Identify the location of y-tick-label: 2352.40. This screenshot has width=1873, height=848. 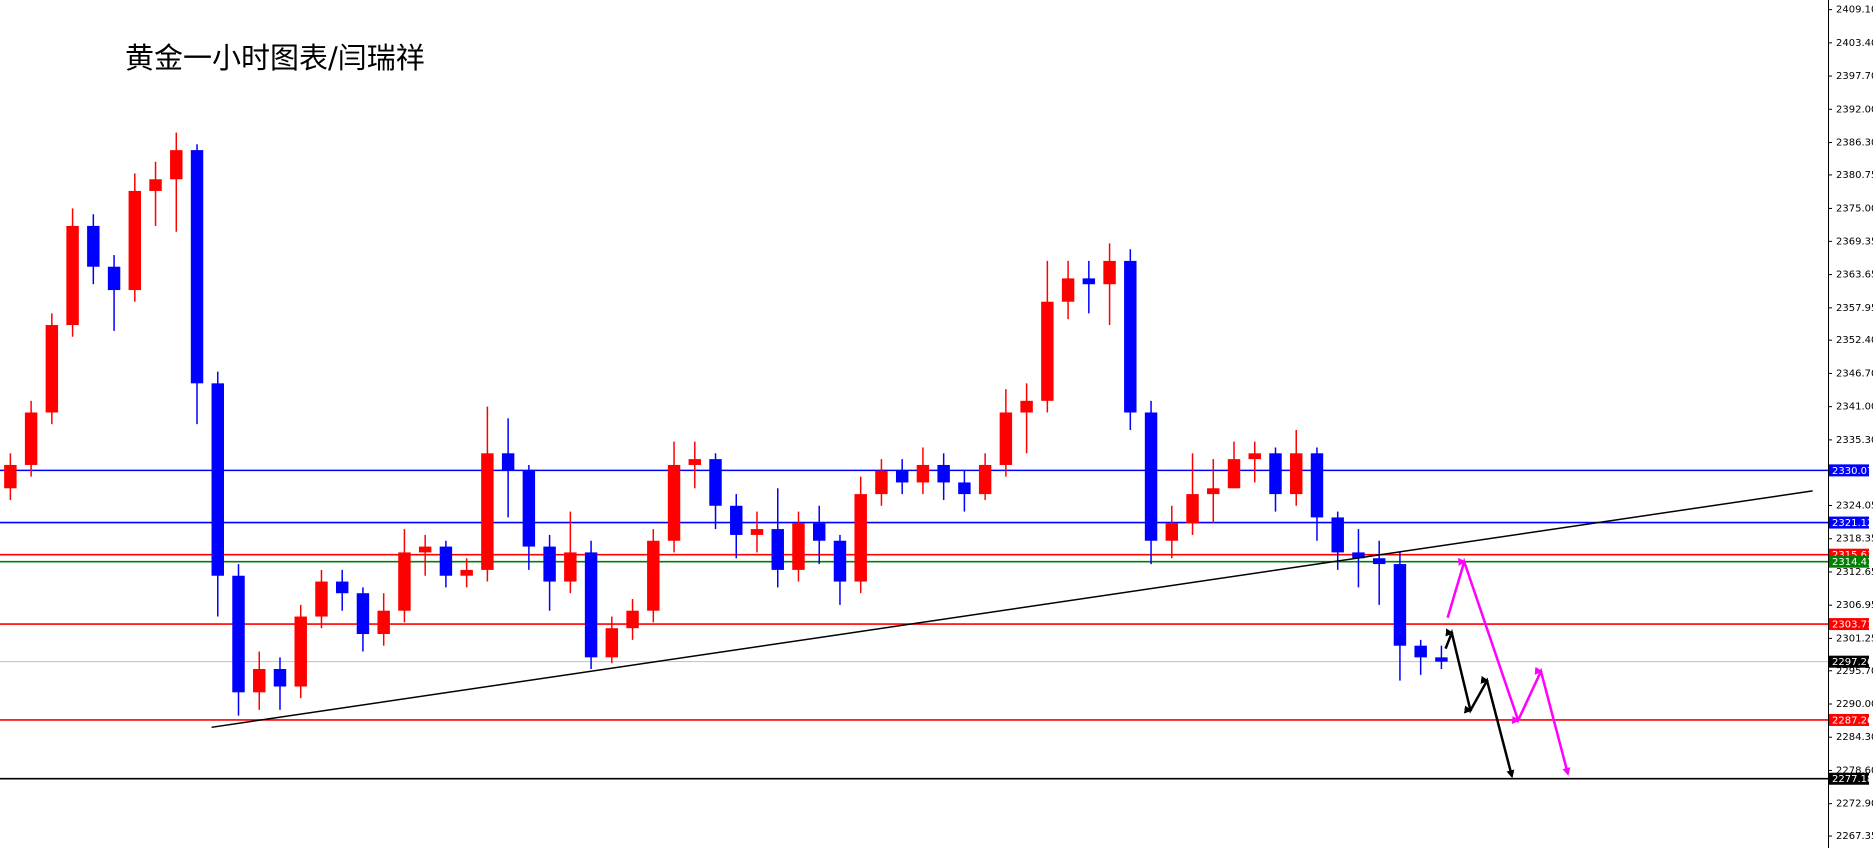
(1854, 340).